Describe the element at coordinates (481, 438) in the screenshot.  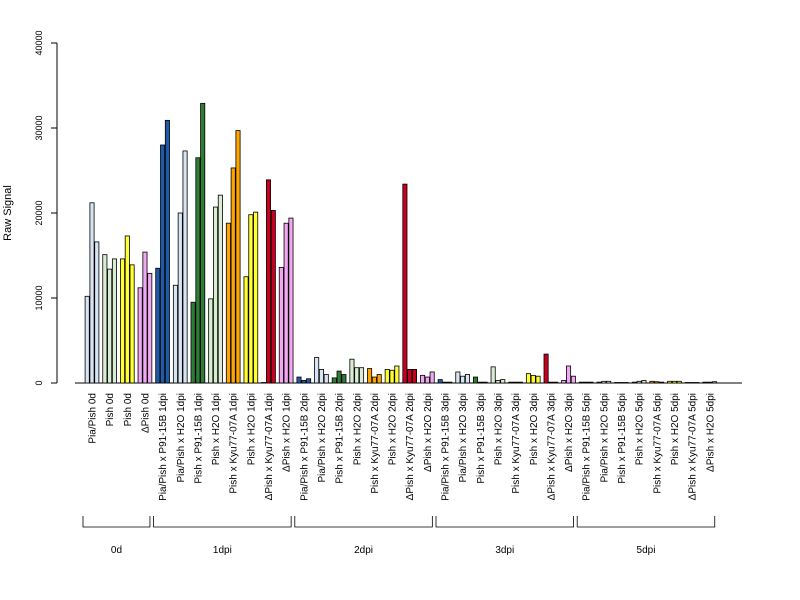
I see `x-tick-label: Pish x P91-15B 3dpi` at that location.